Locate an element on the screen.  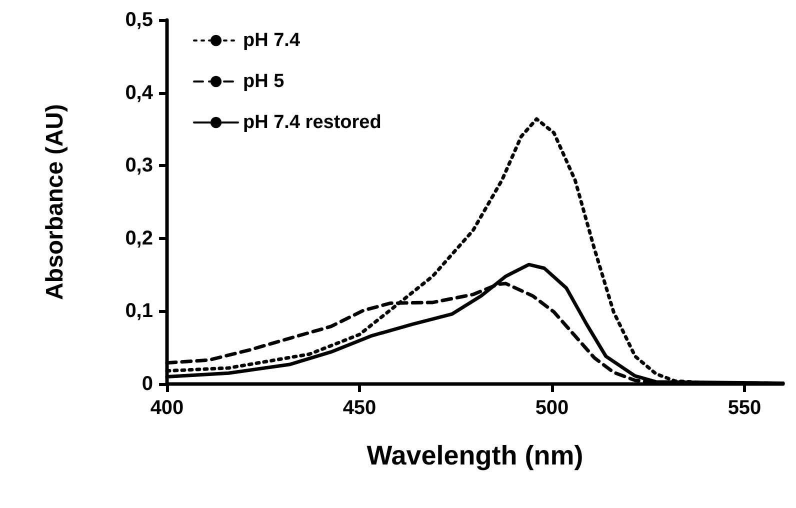
legend-label: pH 7.4 restored is located at coordinates (312, 122).